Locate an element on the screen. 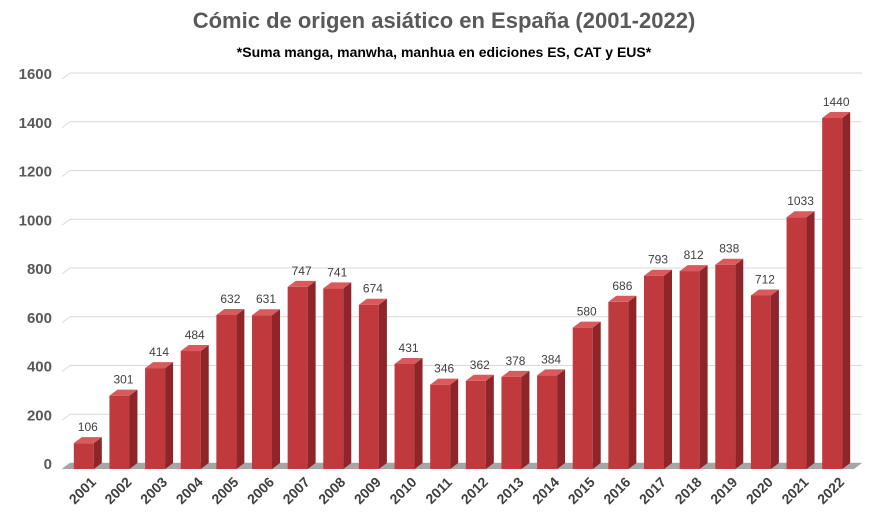 The width and height of the screenshot is (888, 528). x-tick-label: 2014 is located at coordinates (545, 490).